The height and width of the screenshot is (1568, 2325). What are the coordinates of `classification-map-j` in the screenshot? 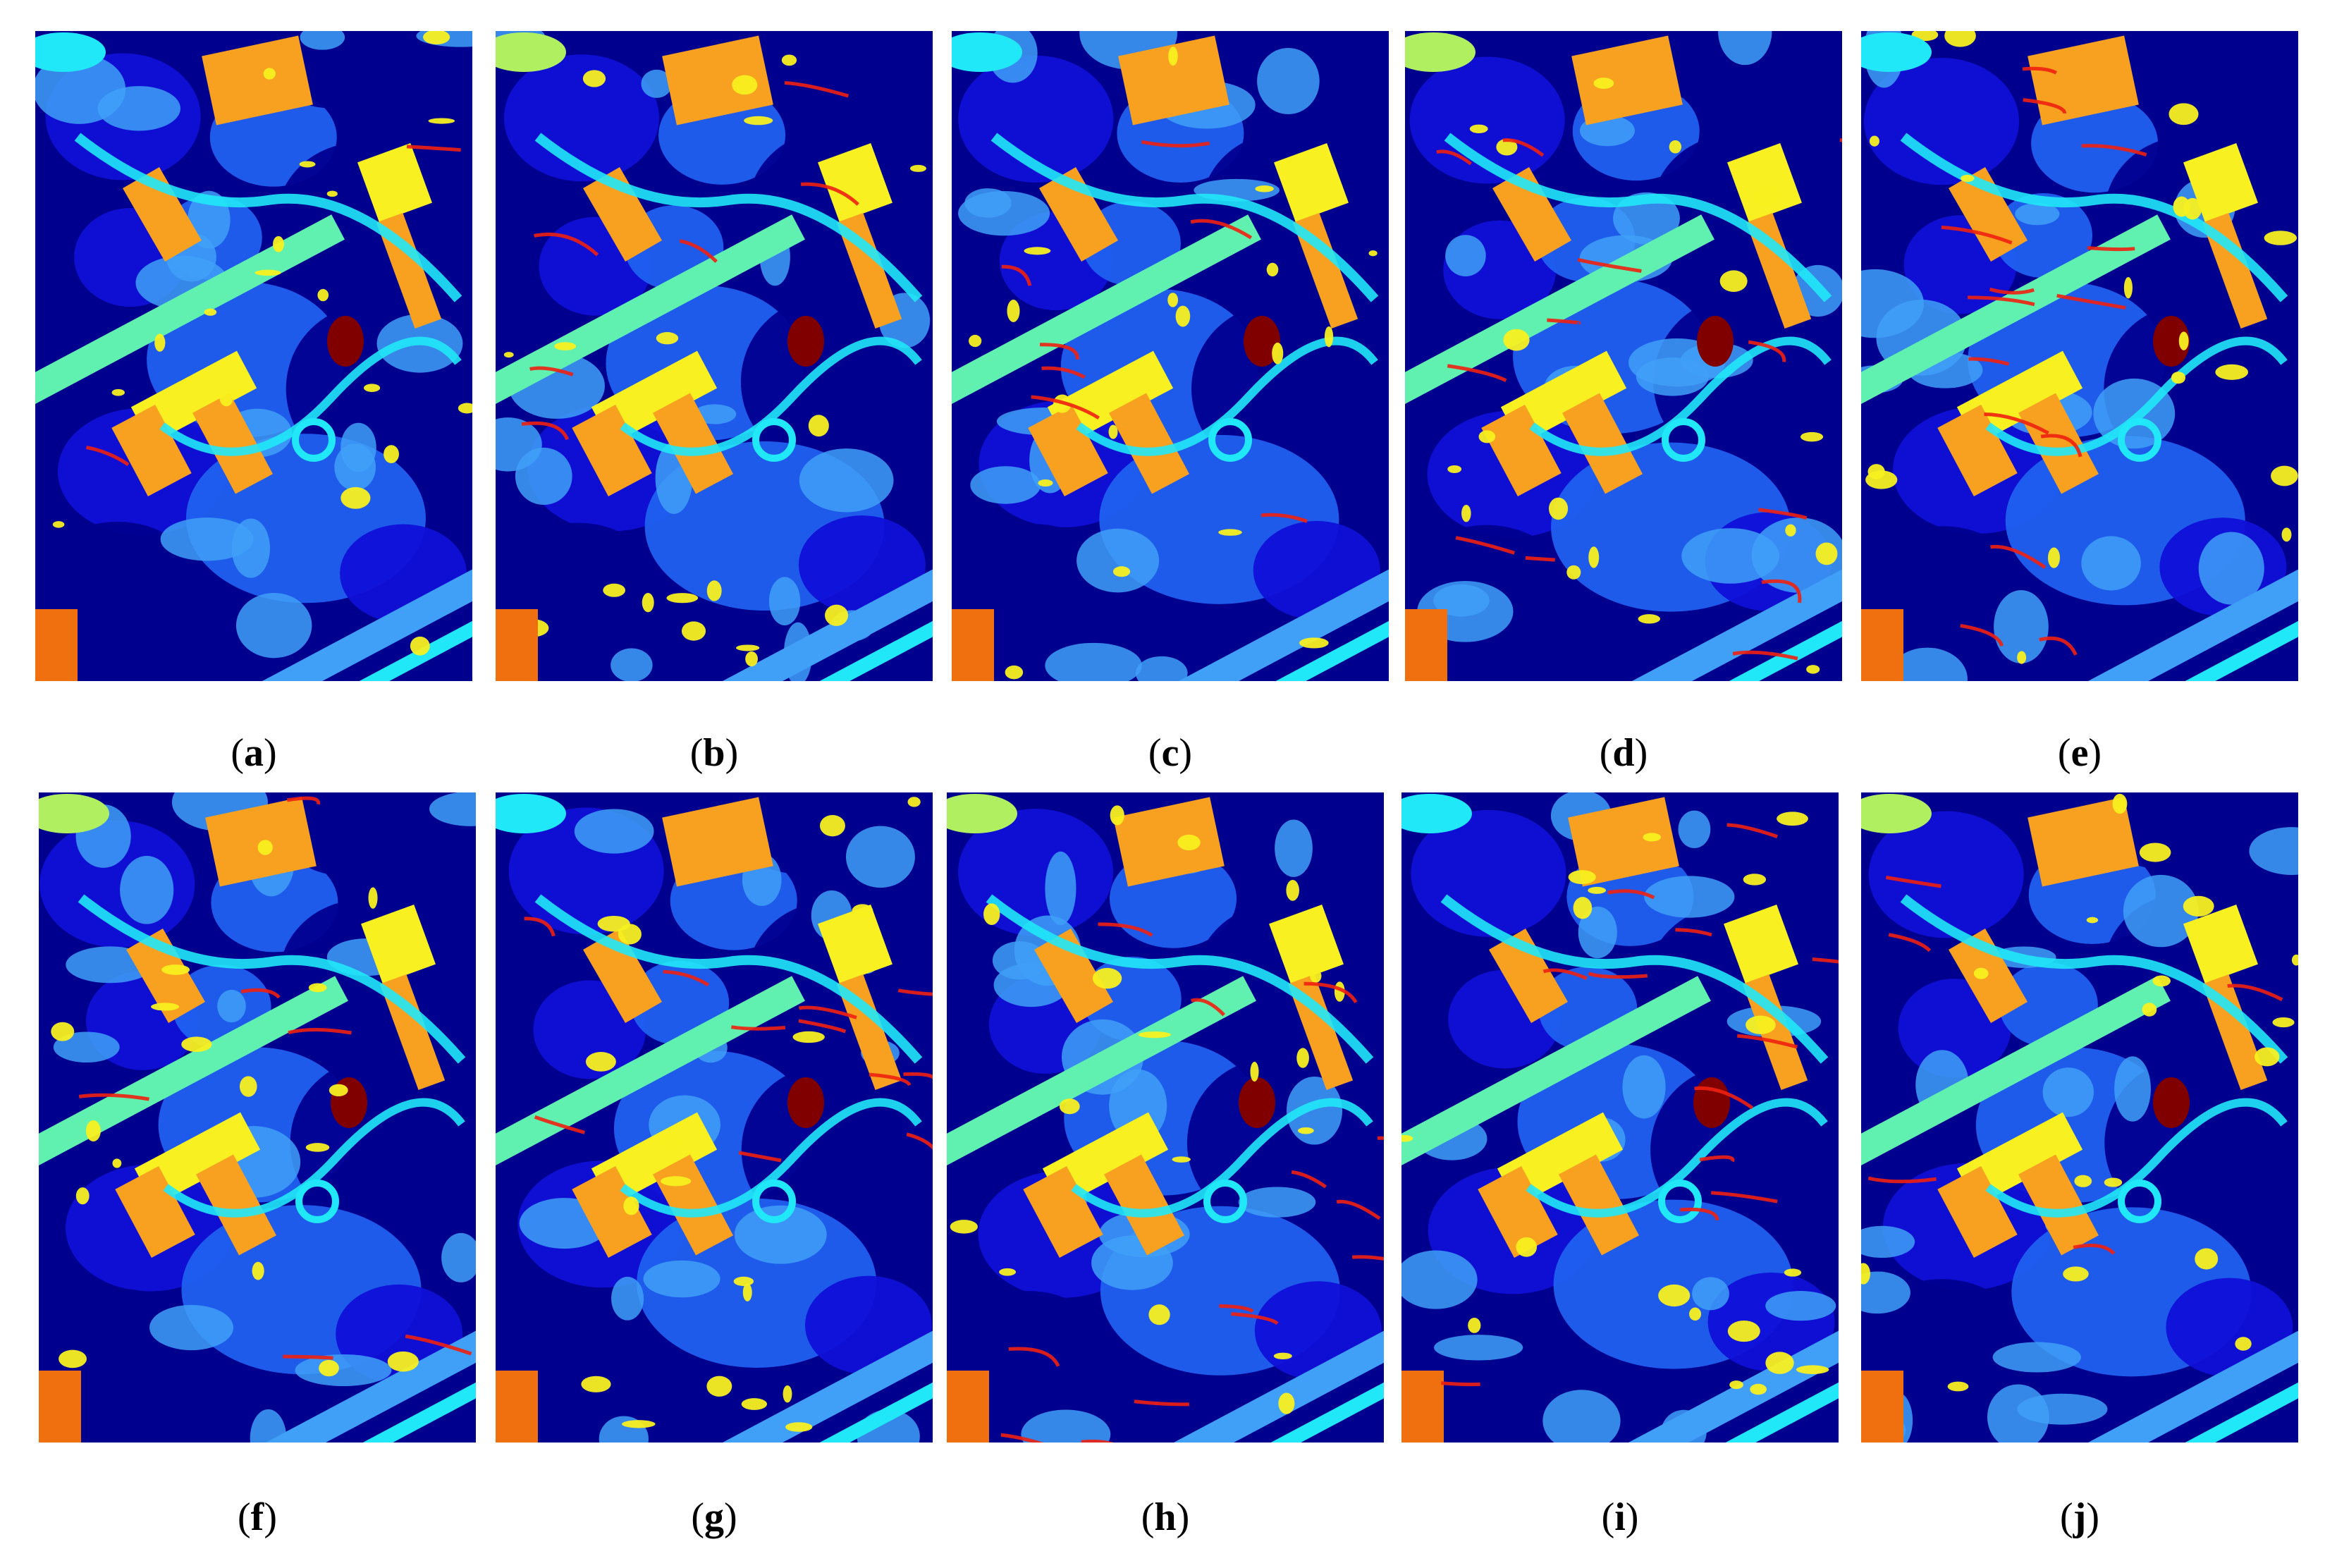 It's located at (2079, 1117).